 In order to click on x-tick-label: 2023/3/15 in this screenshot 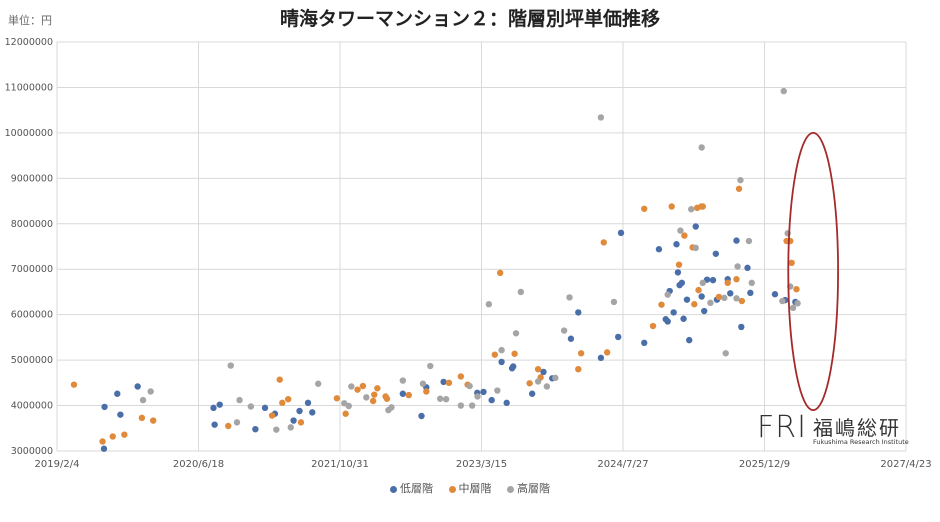, I will do `click(481, 464)`.